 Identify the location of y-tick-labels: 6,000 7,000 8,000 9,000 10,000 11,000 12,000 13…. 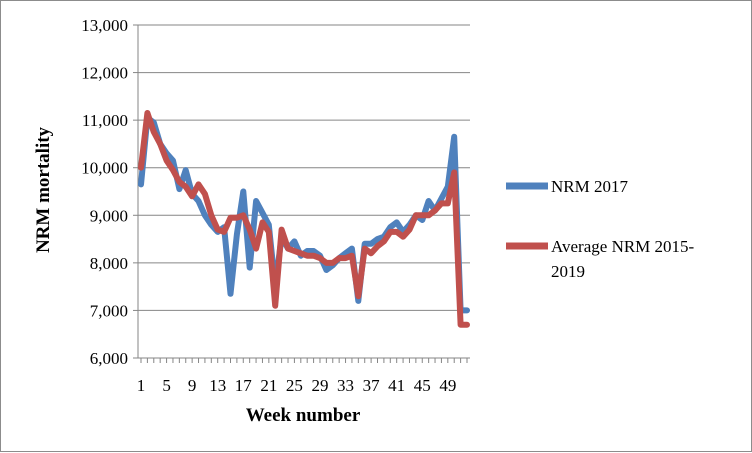
(104, 192).